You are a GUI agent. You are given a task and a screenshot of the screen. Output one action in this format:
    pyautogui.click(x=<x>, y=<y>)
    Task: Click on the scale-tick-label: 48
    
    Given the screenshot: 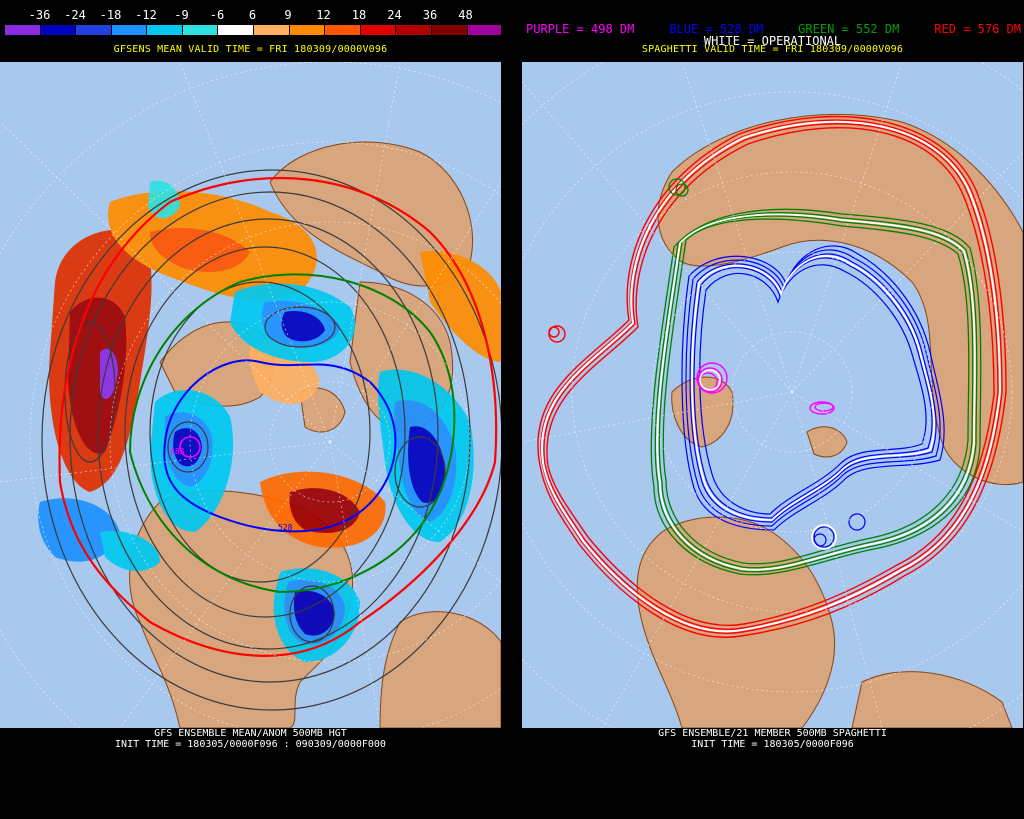 What is the action you would take?
    pyautogui.click(x=465, y=15)
    